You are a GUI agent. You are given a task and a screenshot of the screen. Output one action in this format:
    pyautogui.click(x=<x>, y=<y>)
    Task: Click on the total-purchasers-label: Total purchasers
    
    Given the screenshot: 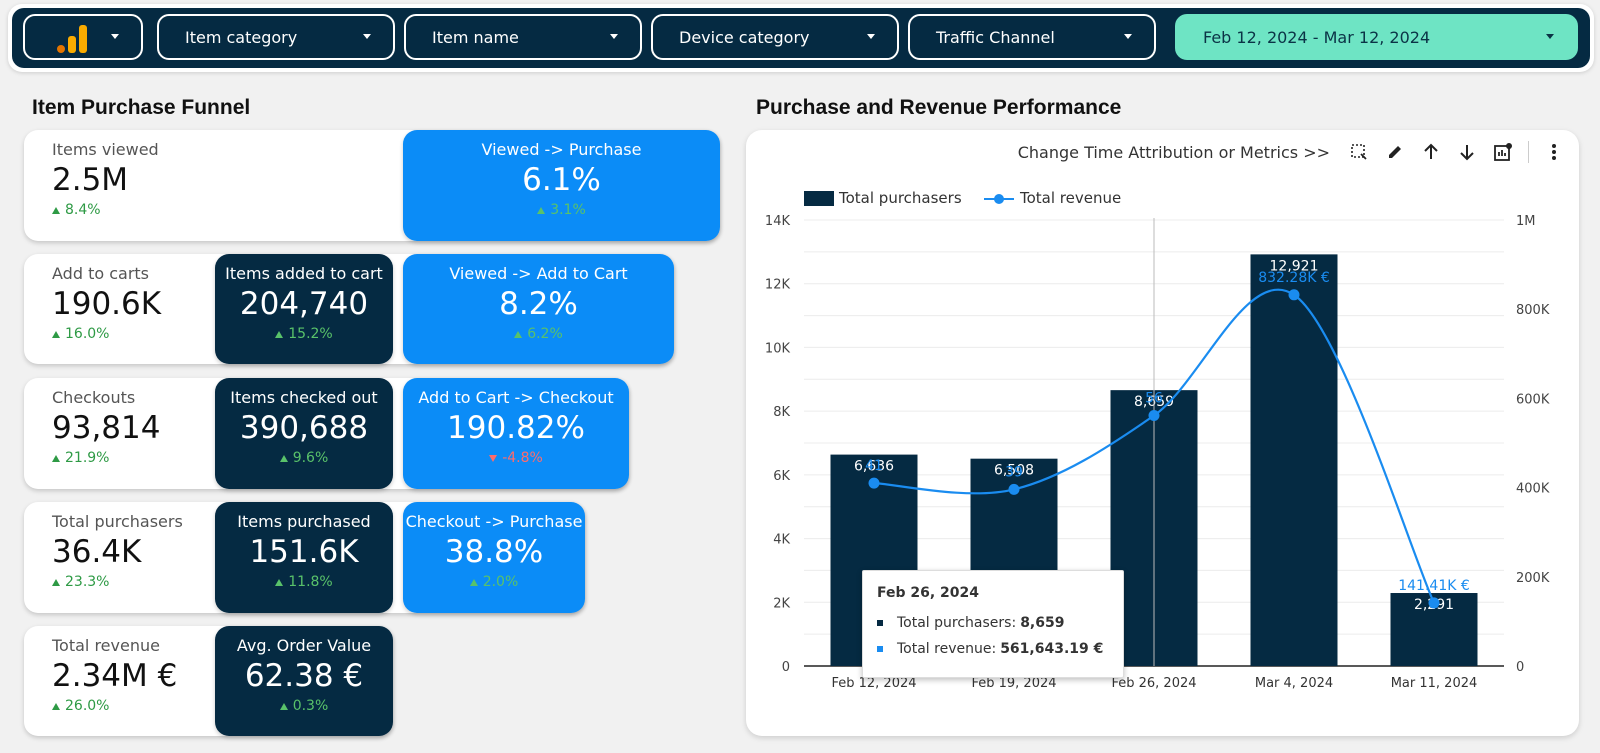 What is the action you would take?
    pyautogui.click(x=117, y=521)
    